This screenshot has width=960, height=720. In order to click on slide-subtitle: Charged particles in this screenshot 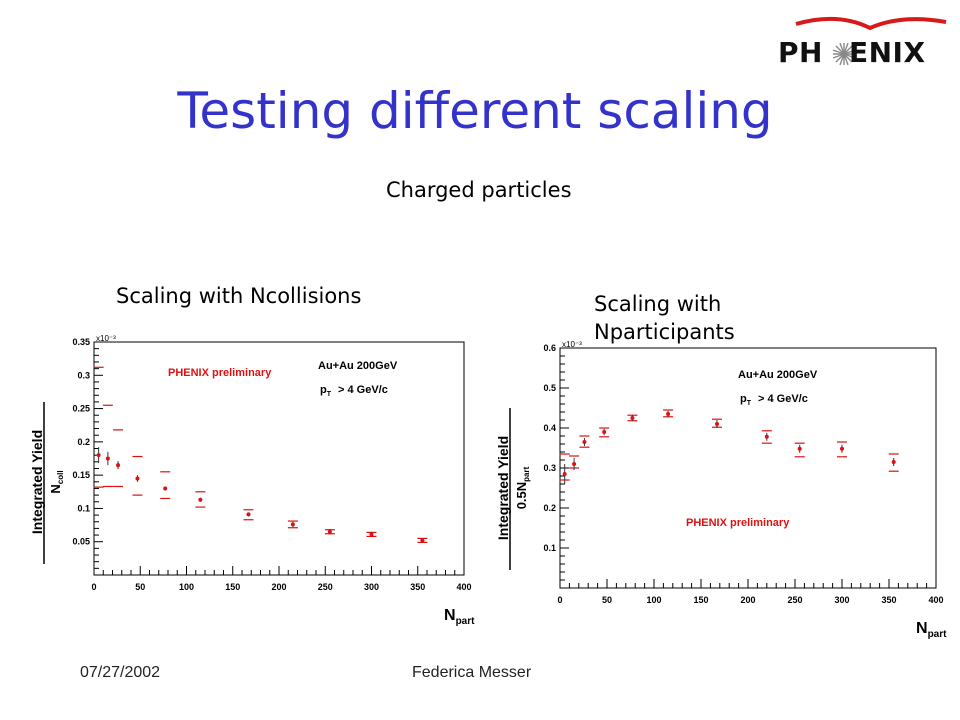, I will do `click(479, 190)`.